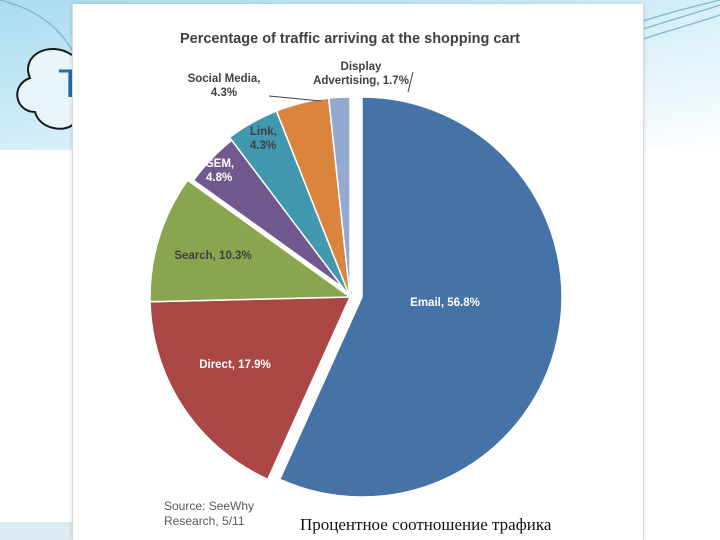  I want to click on source-line-1: Source: SeeWhy, so click(209, 506).